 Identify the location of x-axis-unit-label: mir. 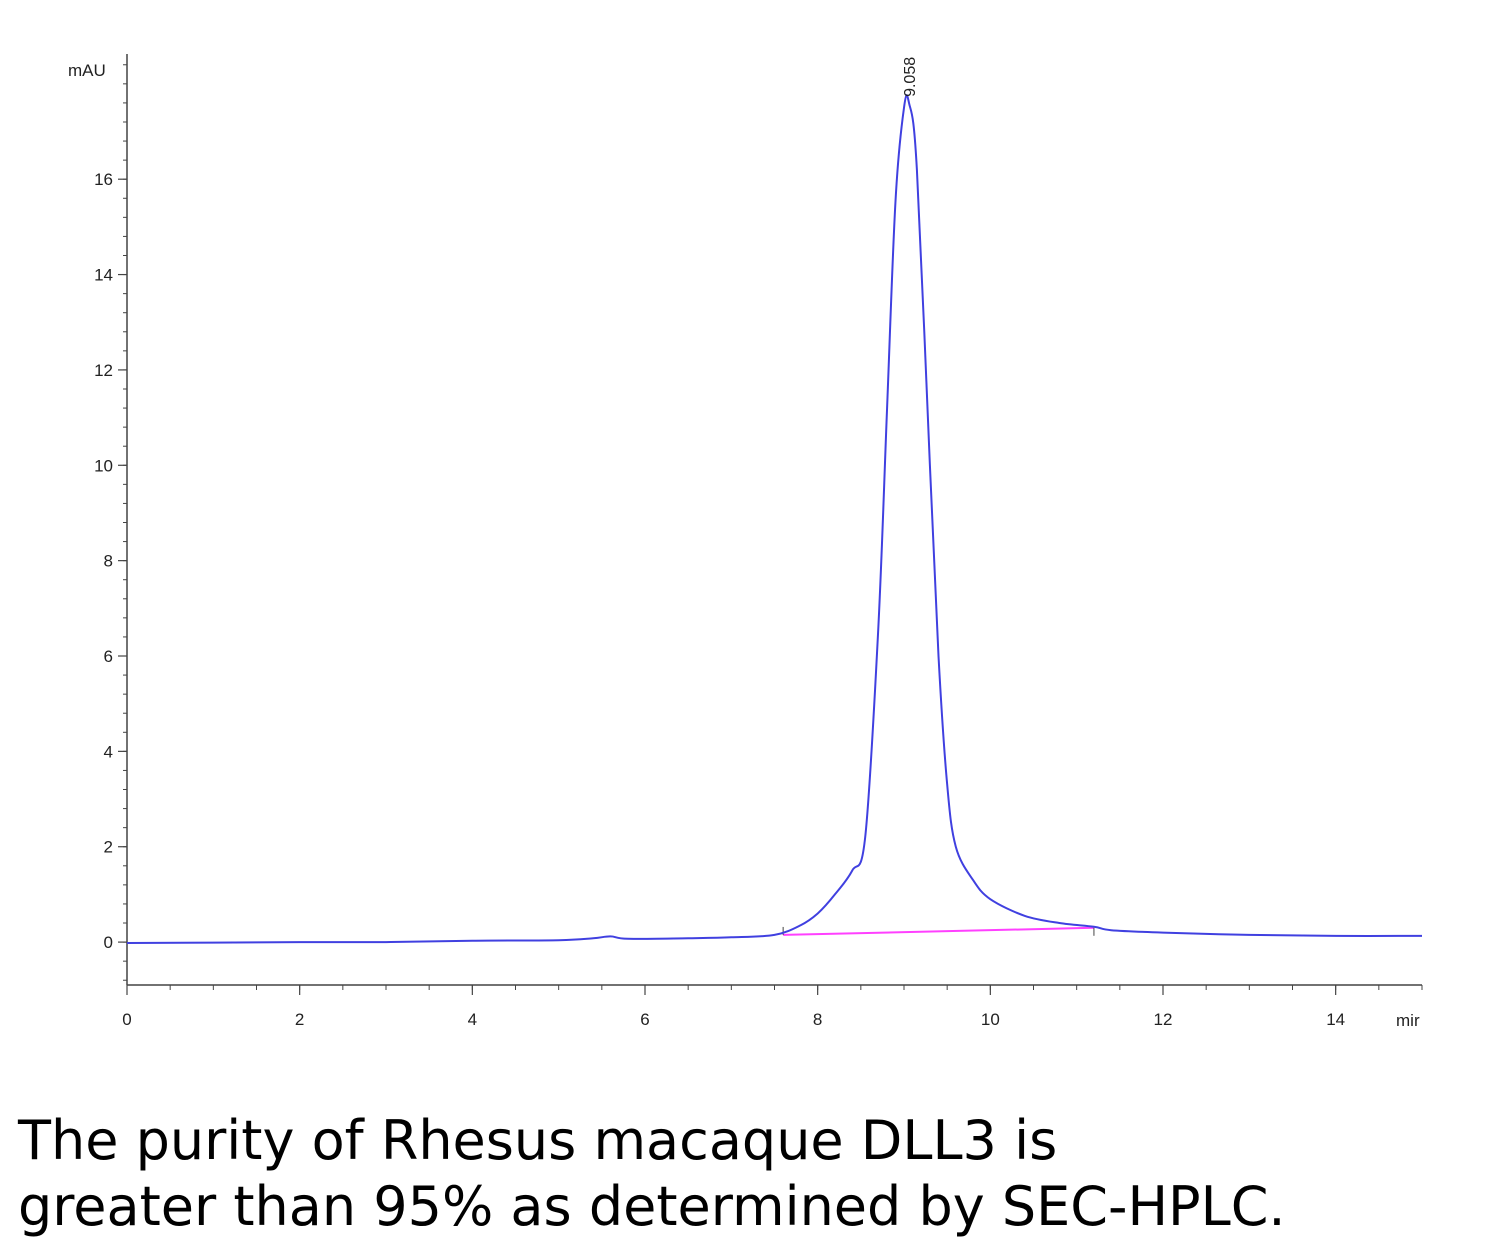
(1408, 1020).